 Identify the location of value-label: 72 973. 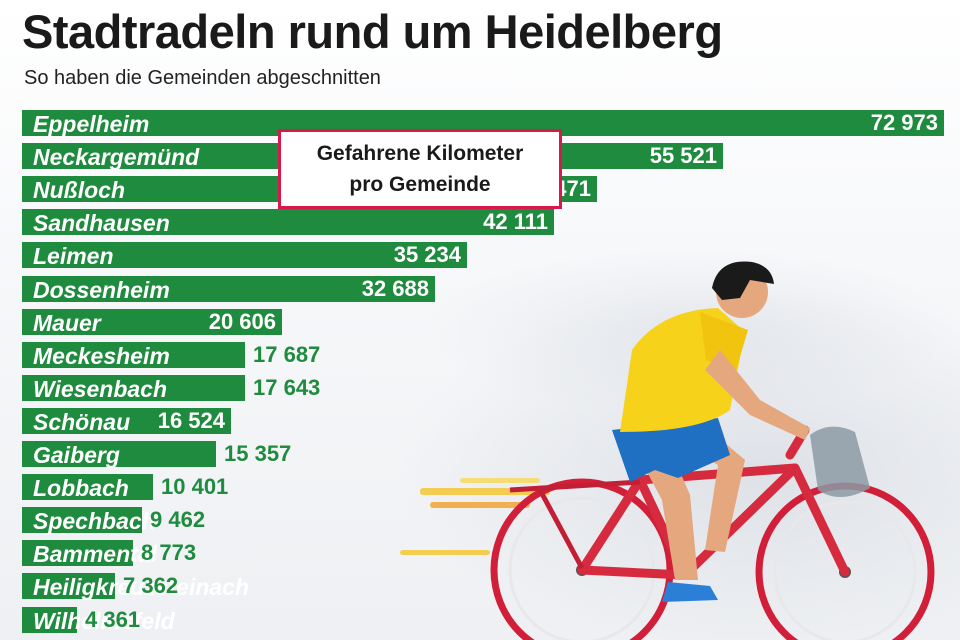
(904, 122).